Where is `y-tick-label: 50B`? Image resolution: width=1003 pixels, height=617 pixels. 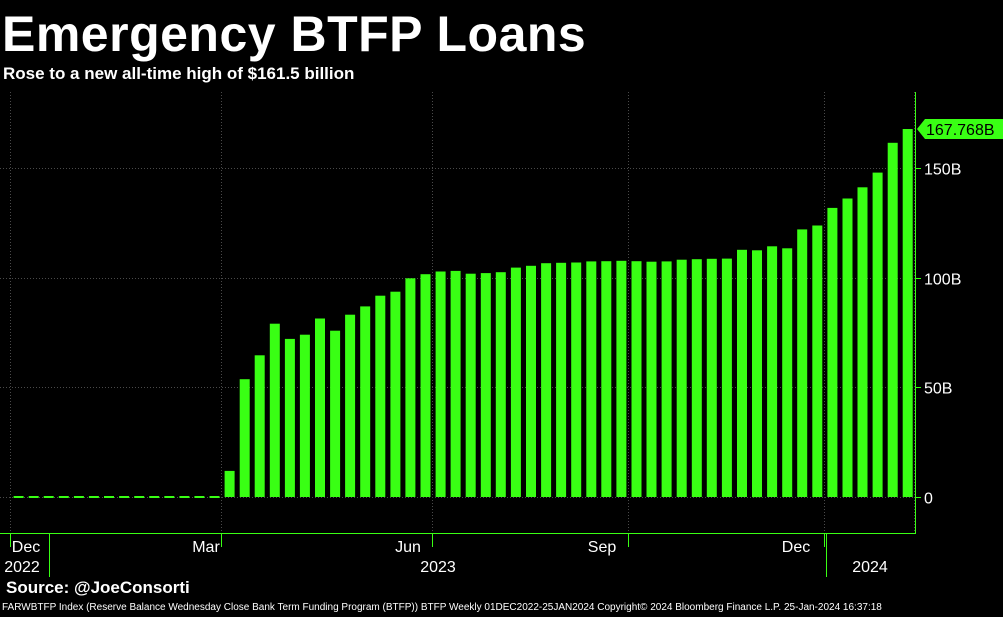
y-tick-label: 50B is located at coordinates (938, 389).